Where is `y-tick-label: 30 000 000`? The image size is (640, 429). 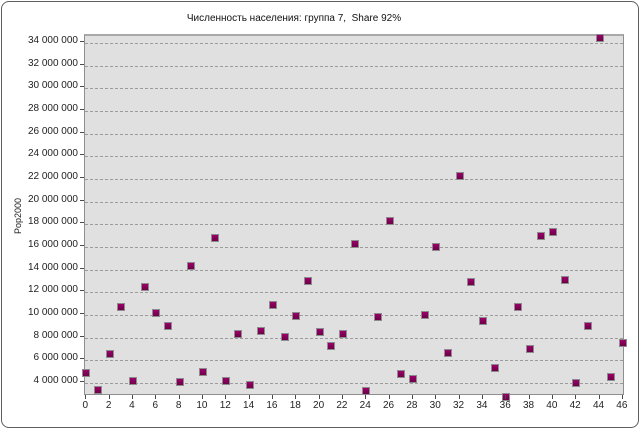 y-tick-label: 30 000 000 is located at coordinates (52, 86).